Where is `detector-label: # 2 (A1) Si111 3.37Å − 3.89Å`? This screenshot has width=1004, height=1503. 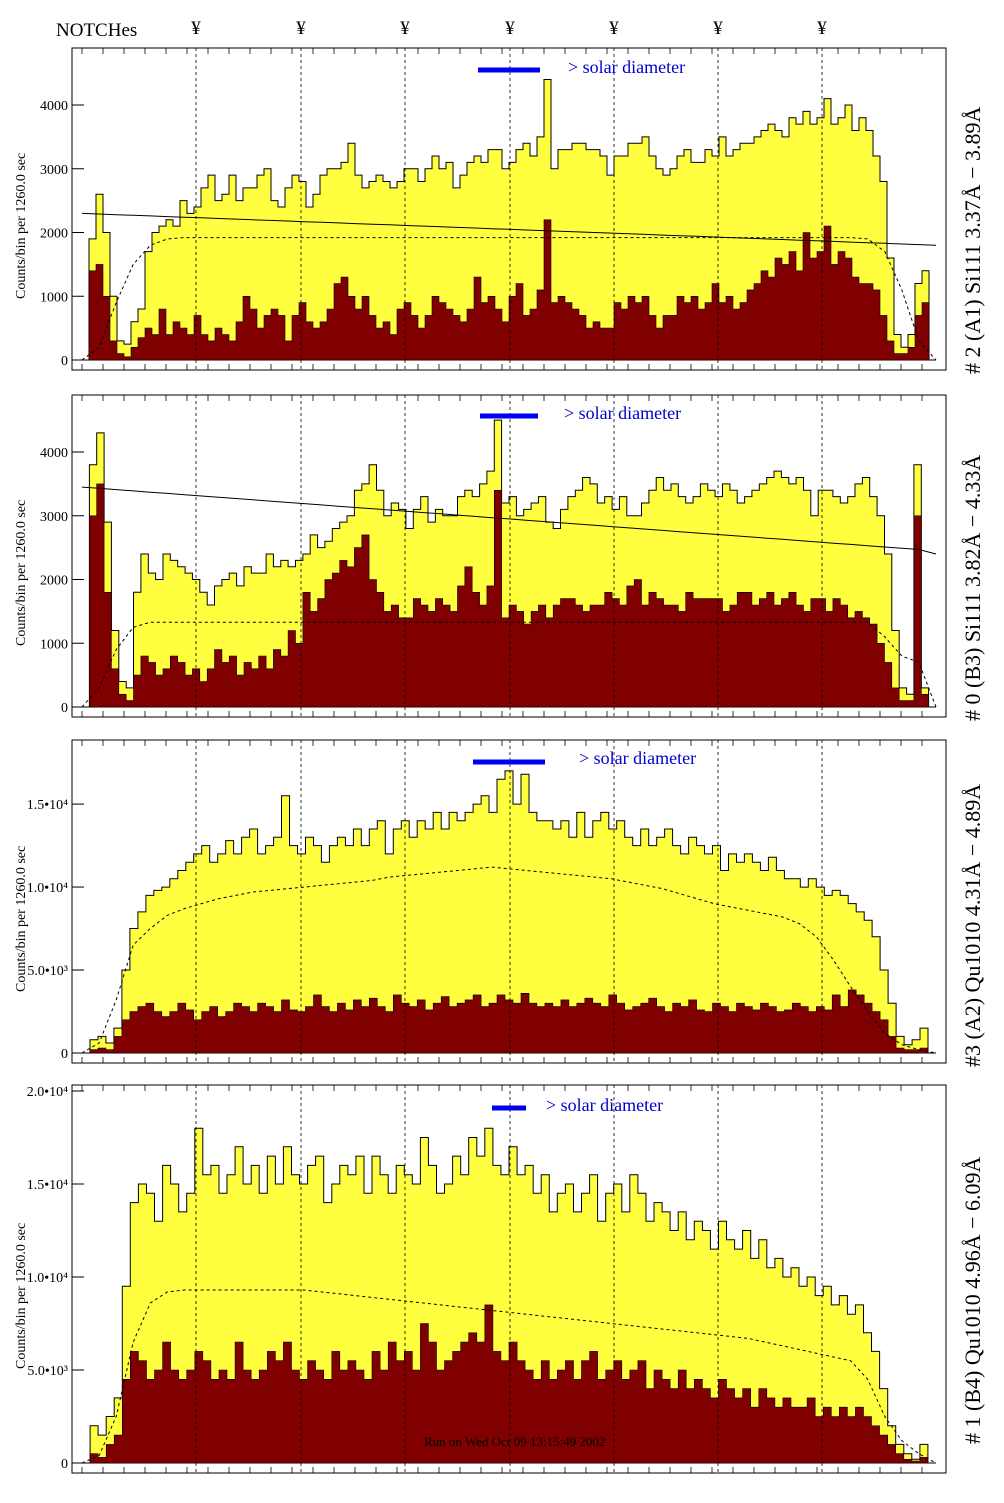
detector-label: # 2 (A1) Si111 3.37Å − 3.89Å is located at coordinates (972, 240).